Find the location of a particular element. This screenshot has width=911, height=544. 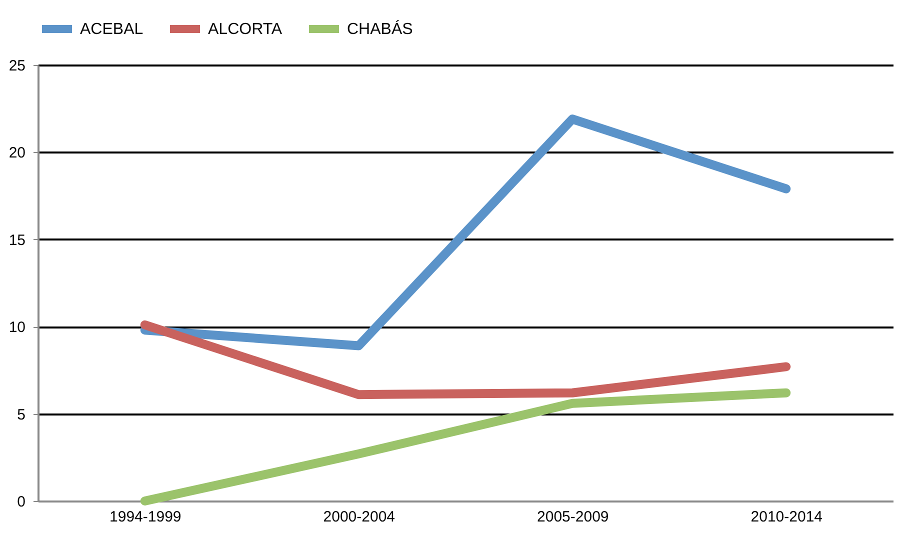

y-tick-label: 0 is located at coordinates (21, 502).